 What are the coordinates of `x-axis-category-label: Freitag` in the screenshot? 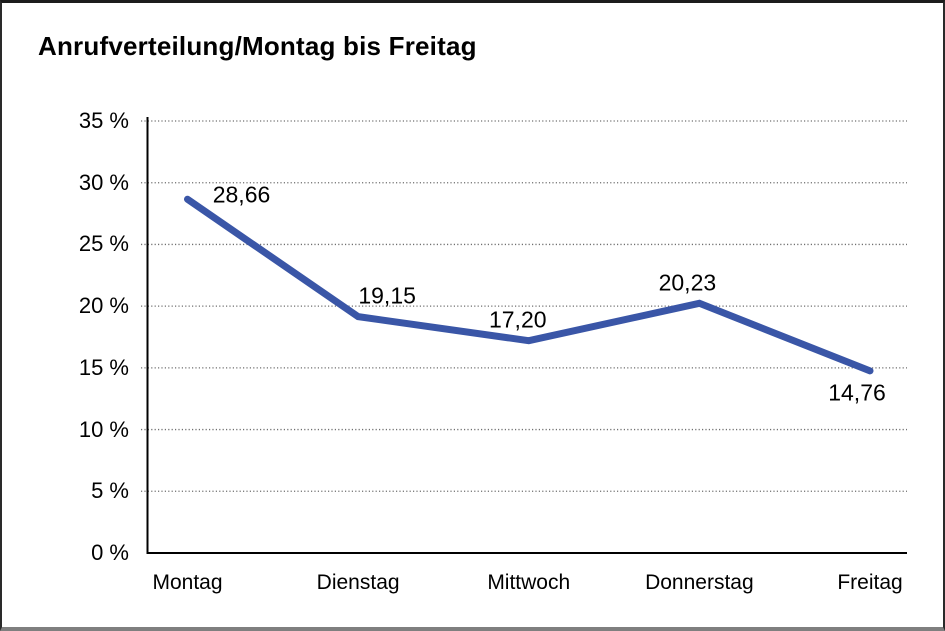 It's located at (870, 582).